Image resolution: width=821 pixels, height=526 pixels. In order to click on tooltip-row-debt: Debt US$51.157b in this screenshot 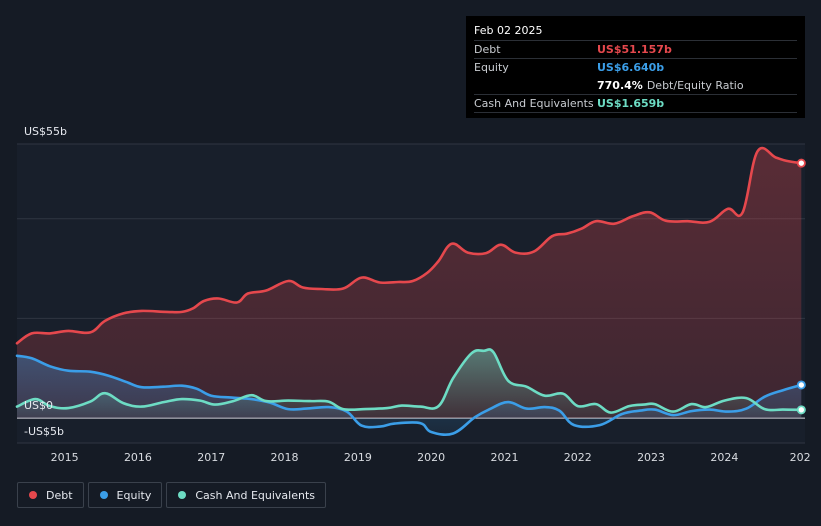, I will do `click(635, 49)`.